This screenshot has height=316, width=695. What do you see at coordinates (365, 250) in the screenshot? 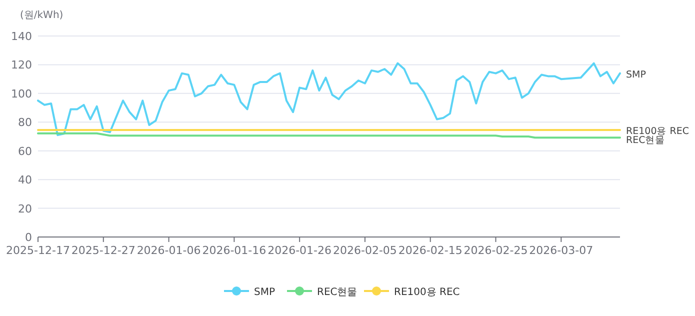
I see `x-tick-label: 2026-02-05` at bounding box center [365, 250].